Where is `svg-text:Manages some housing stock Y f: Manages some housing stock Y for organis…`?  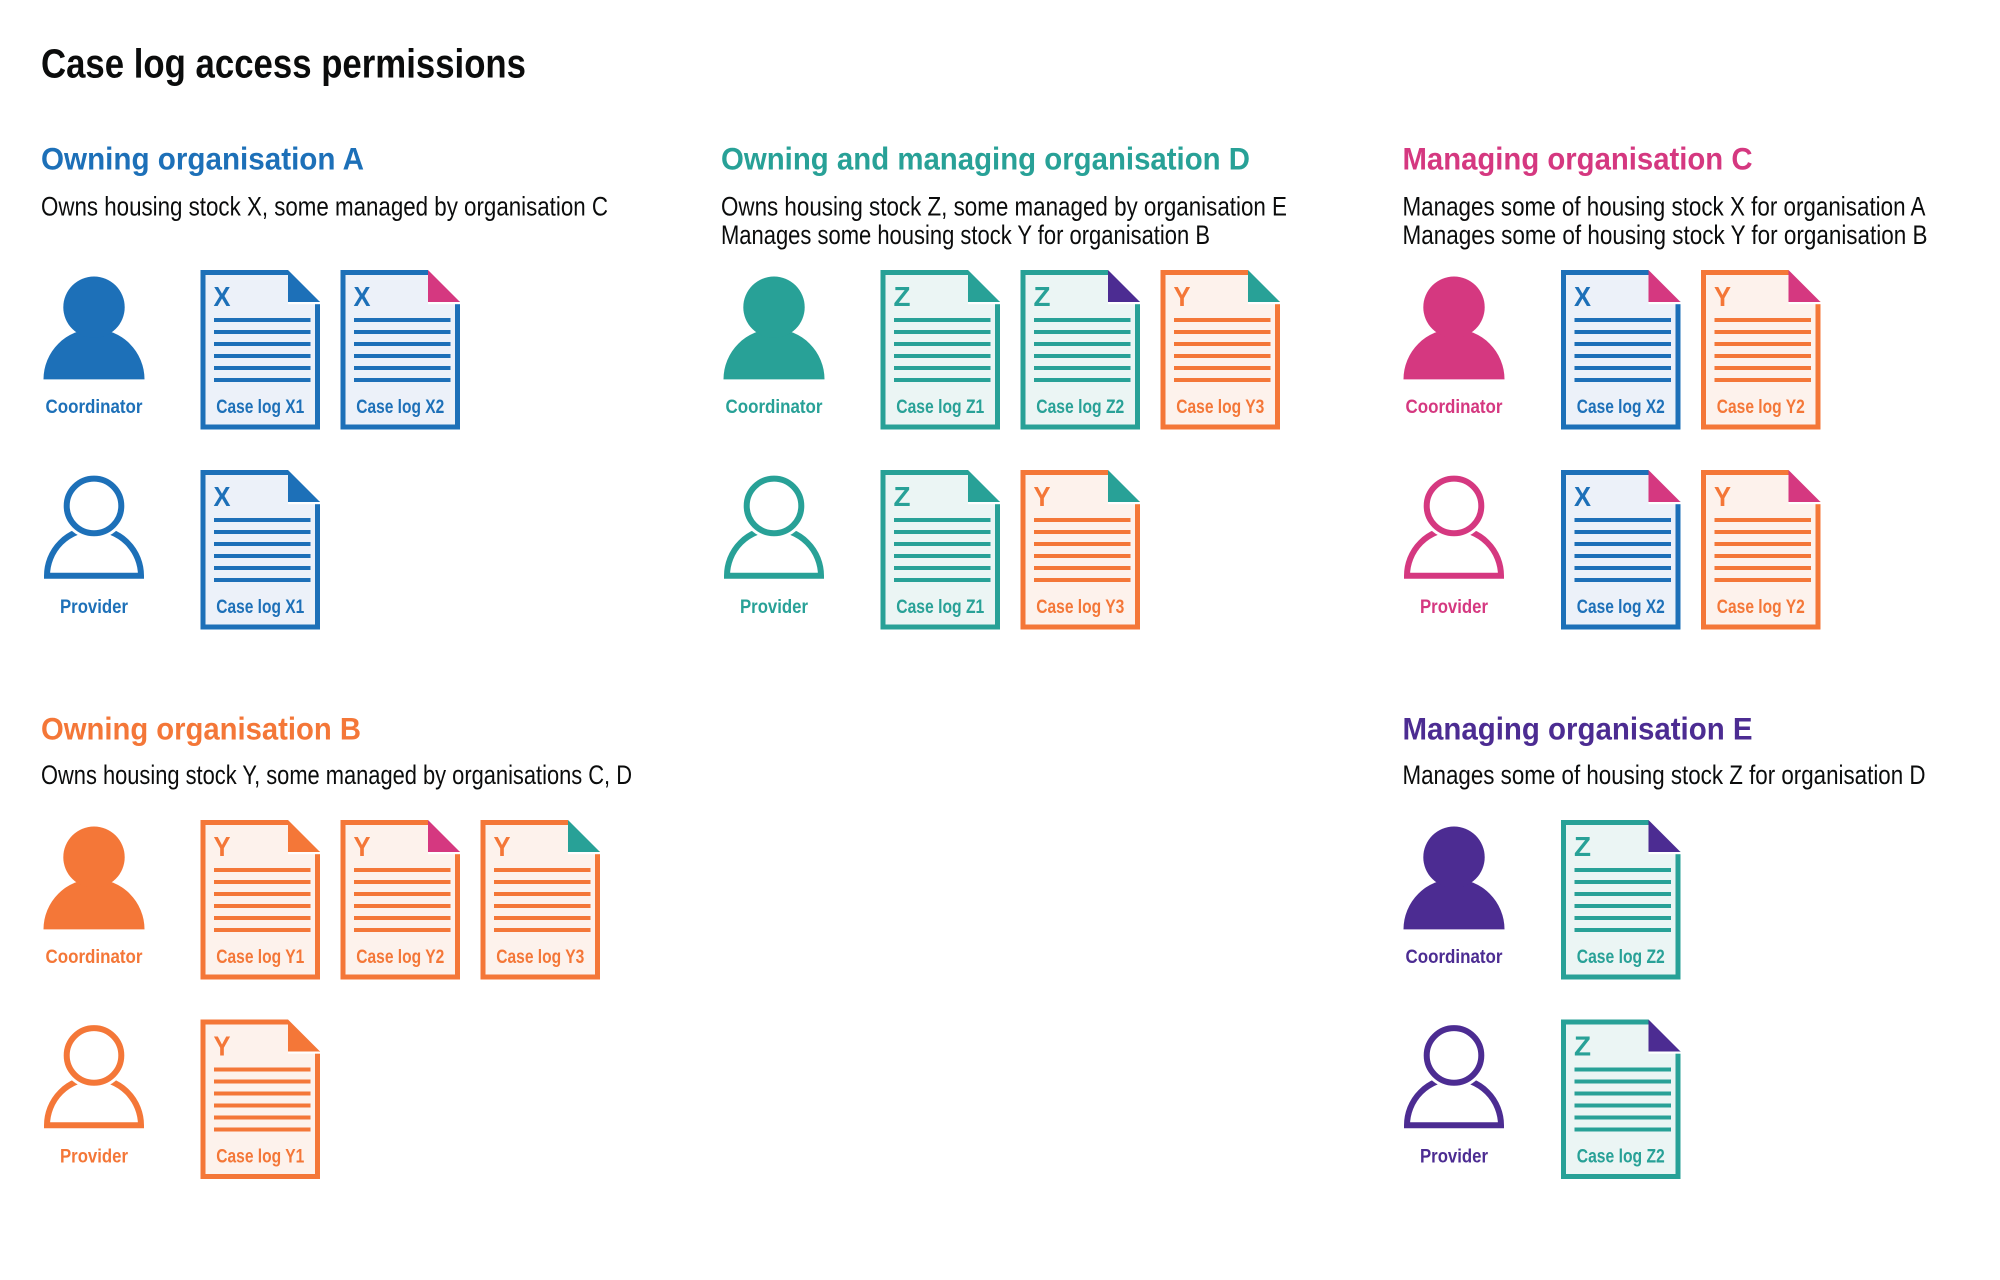 svg-text:Manages some housing stock Y f: Manages some housing stock Y for organis… is located at coordinates (965, 235).